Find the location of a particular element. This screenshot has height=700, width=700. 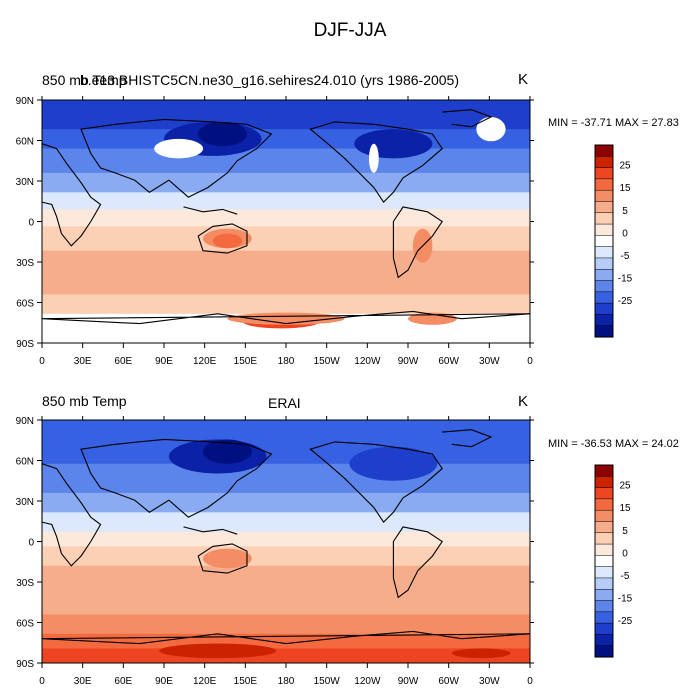

y-tick-label: 90S is located at coordinates (25, 664).